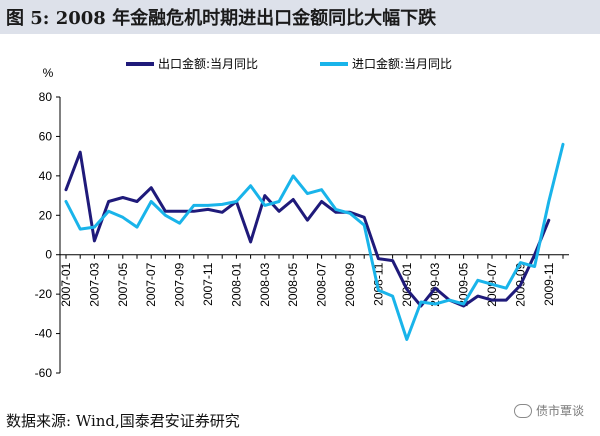  Describe the element at coordinates (48, 73) in the screenshot. I see `y-axis-label: %` at that location.